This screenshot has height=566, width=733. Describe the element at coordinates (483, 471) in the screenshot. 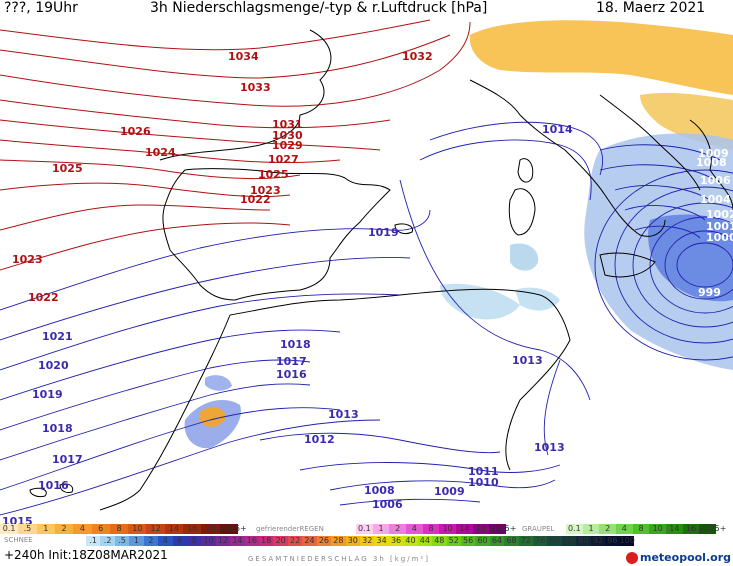

I see `isobar-label: 1011` at that location.